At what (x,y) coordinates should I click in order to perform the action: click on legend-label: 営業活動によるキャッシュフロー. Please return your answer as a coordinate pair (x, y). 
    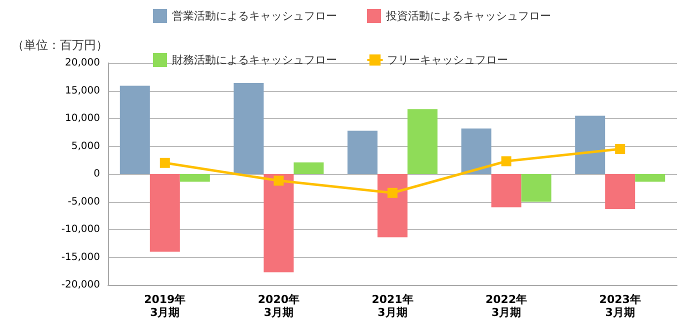
    Looking at the image, I should click on (254, 16).